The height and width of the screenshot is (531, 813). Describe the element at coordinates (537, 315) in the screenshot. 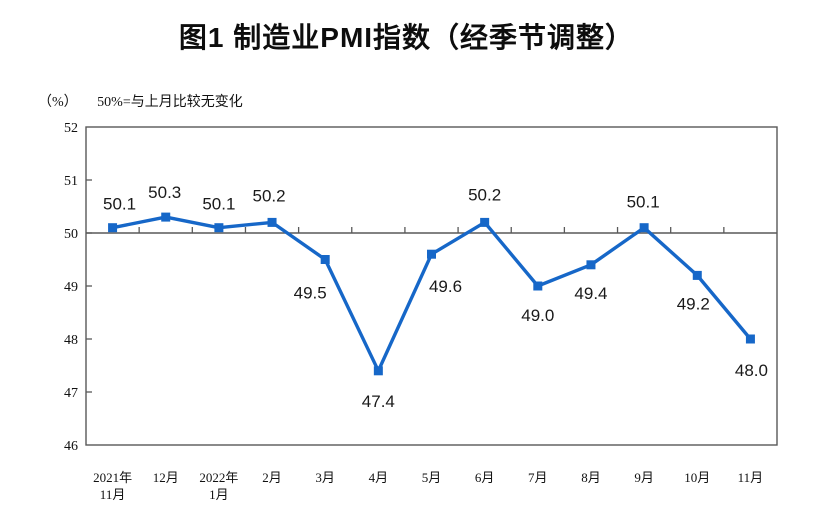

I see `data-label: 49.0` at that location.